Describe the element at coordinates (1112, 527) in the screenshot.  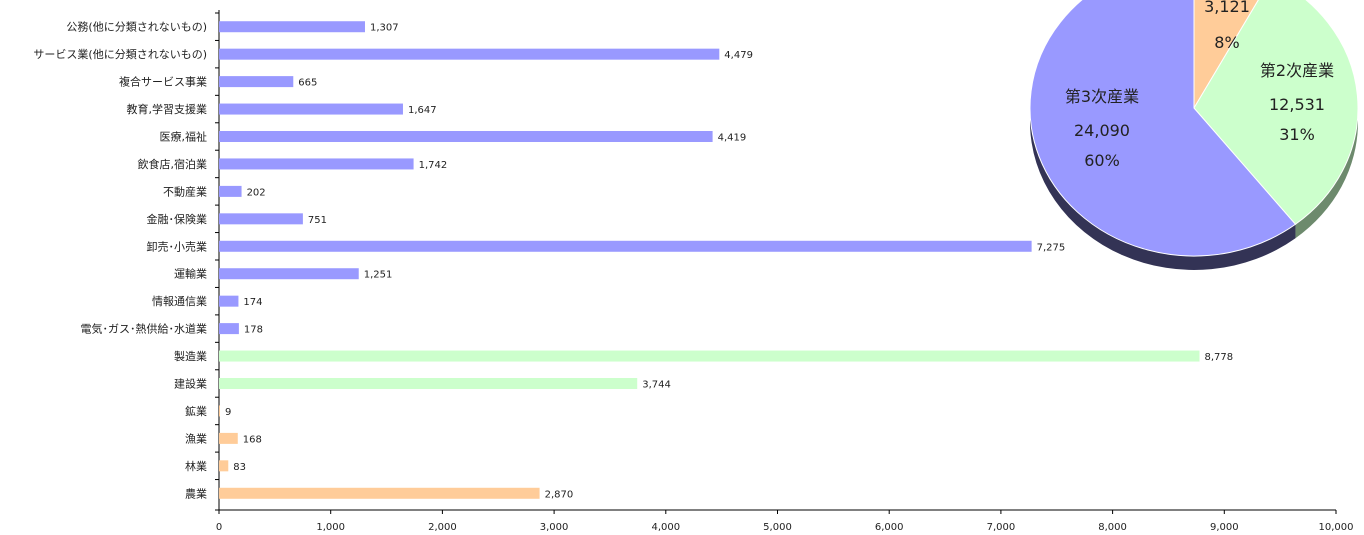
I see `x-tick-label: 8,000` at that location.